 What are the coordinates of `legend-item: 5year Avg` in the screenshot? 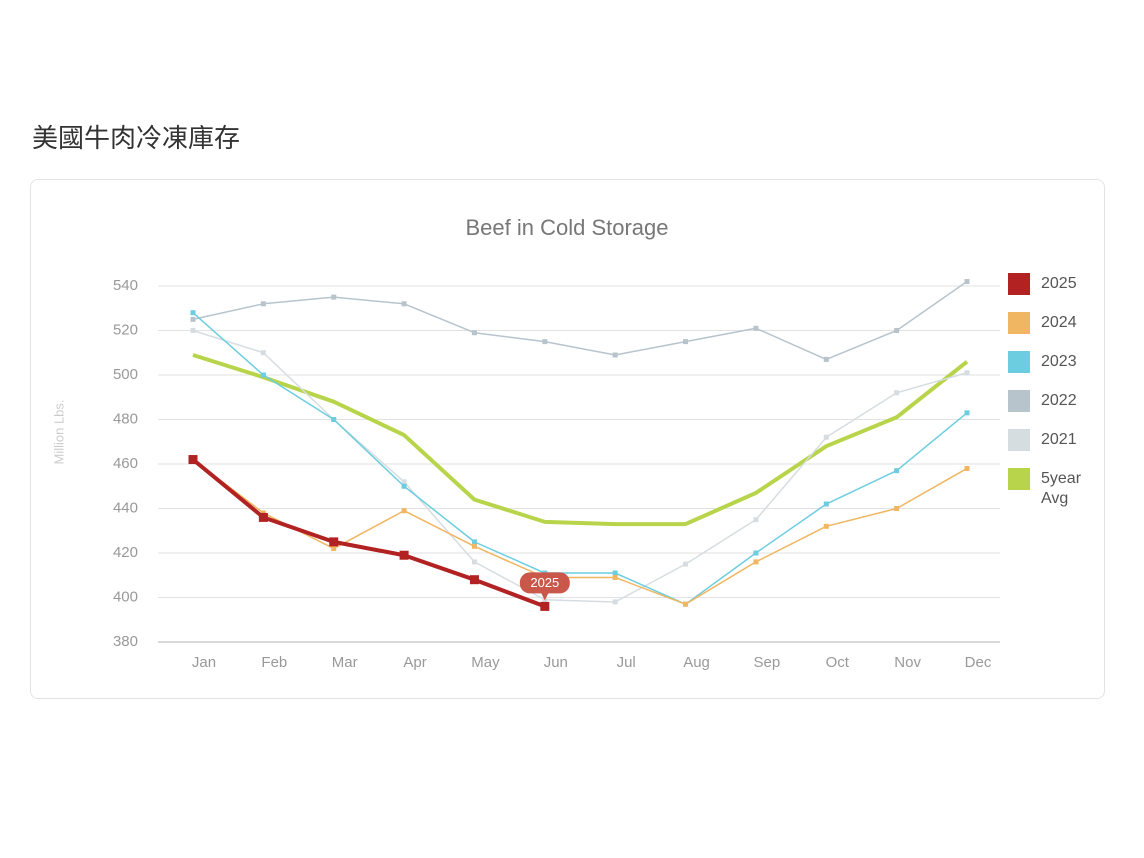 It's located at (1054, 487).